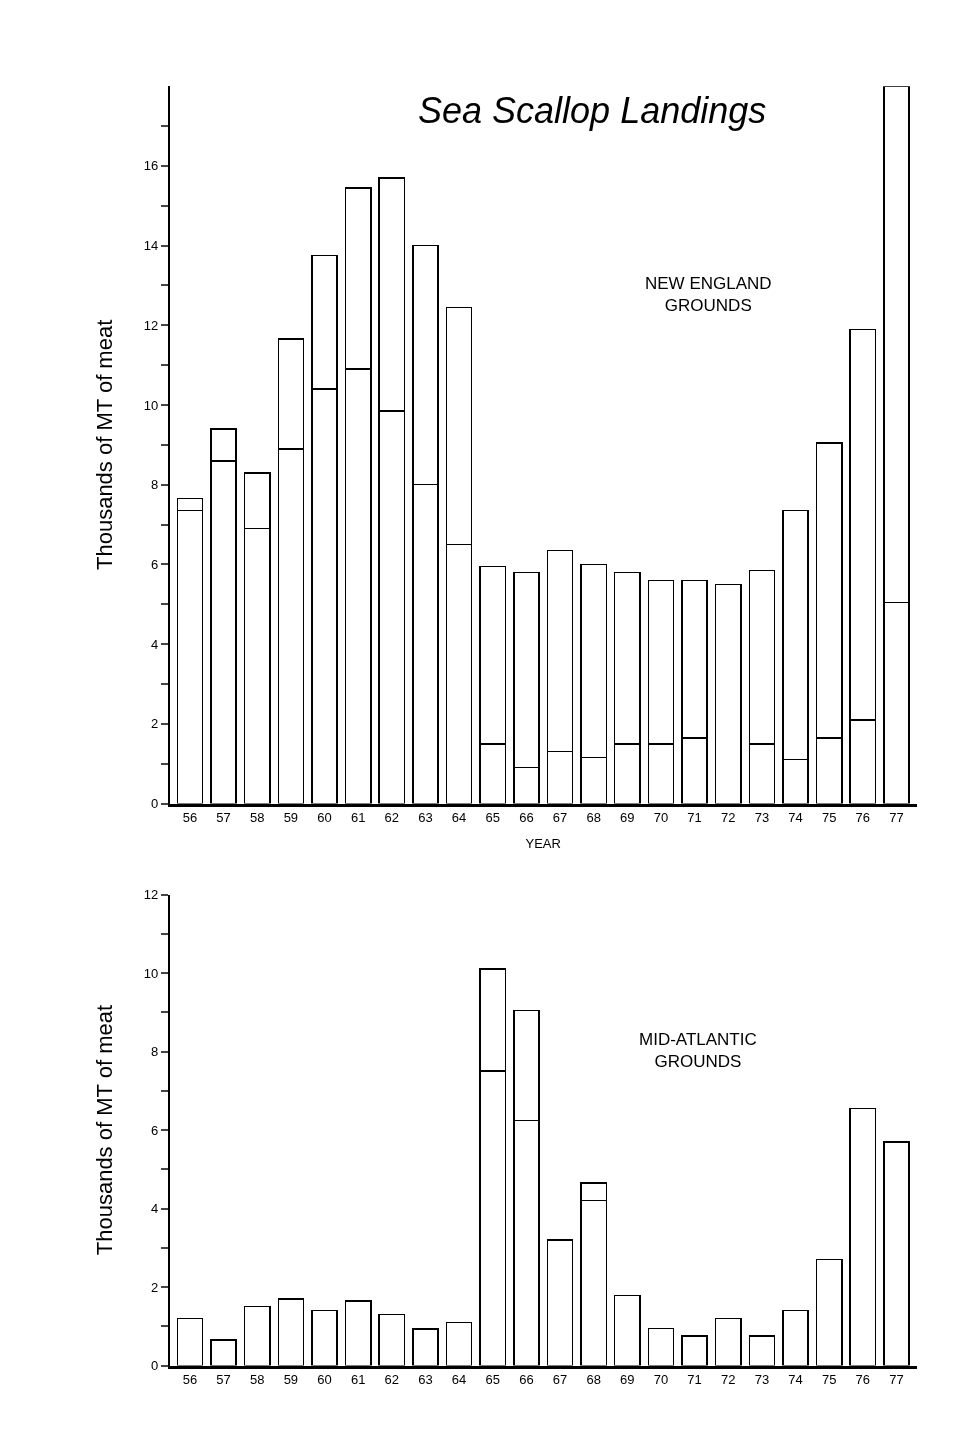  What do you see at coordinates (543, 843) in the screenshot?
I see `x-axis-title: YEAR` at bounding box center [543, 843].